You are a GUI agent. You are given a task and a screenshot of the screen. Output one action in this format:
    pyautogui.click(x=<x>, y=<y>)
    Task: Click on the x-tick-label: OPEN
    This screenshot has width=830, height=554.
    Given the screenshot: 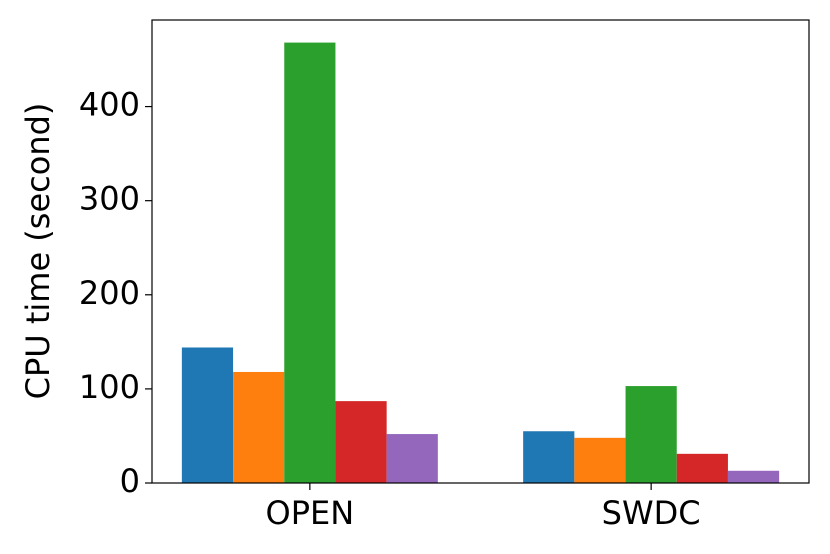 What is the action you would take?
    pyautogui.click(x=310, y=513)
    